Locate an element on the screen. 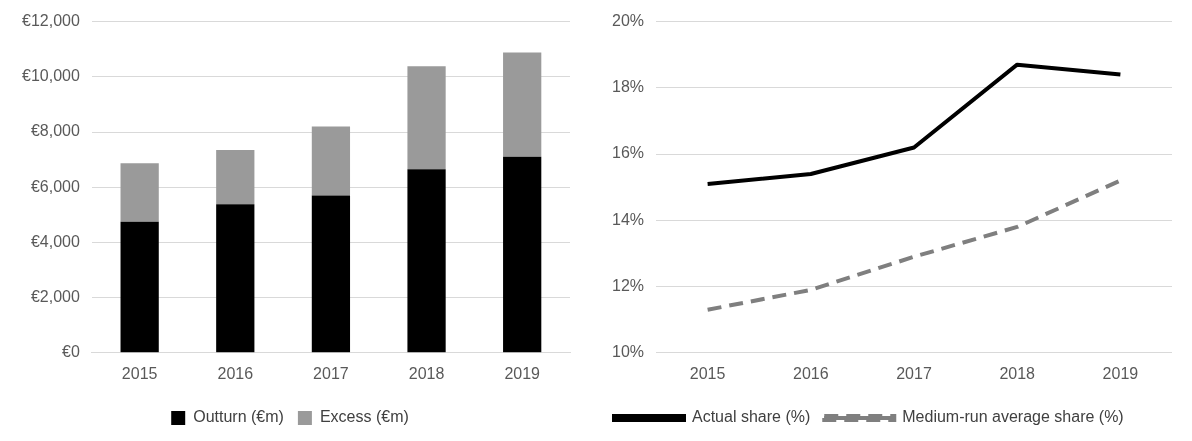 This screenshot has height=441, width=1192. legend-label: Medium-run average share (%) is located at coordinates (1013, 417).